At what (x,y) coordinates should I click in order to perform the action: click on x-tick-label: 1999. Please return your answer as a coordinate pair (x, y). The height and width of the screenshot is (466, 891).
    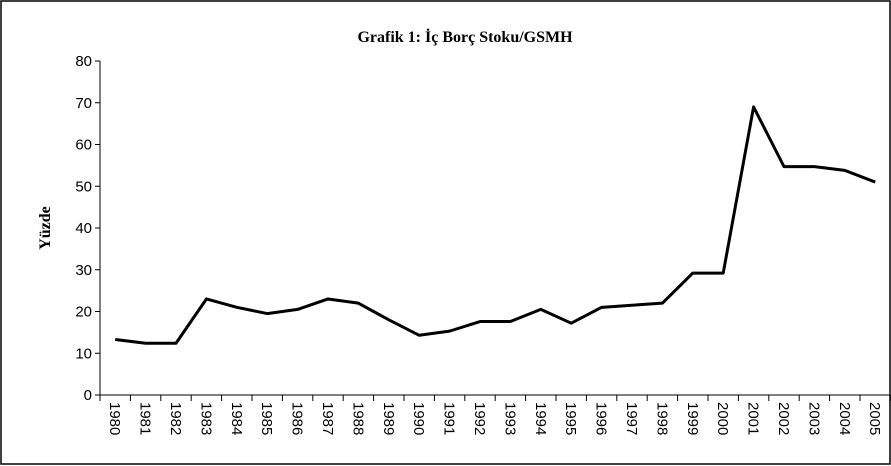
    Looking at the image, I should click on (692, 418).